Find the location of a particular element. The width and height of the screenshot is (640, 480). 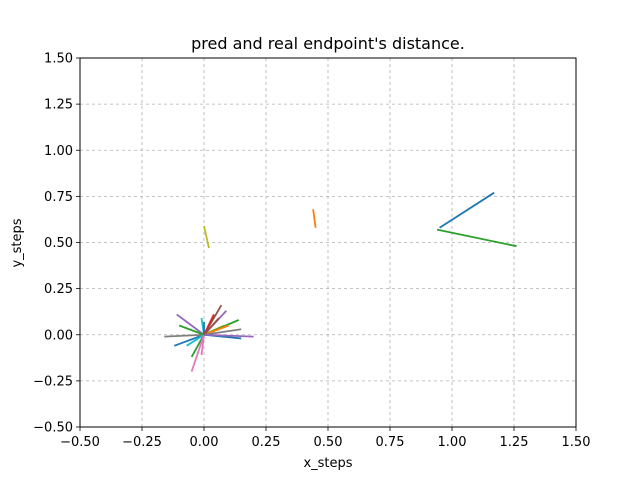

x-tick-label: 0.75 is located at coordinates (390, 442).